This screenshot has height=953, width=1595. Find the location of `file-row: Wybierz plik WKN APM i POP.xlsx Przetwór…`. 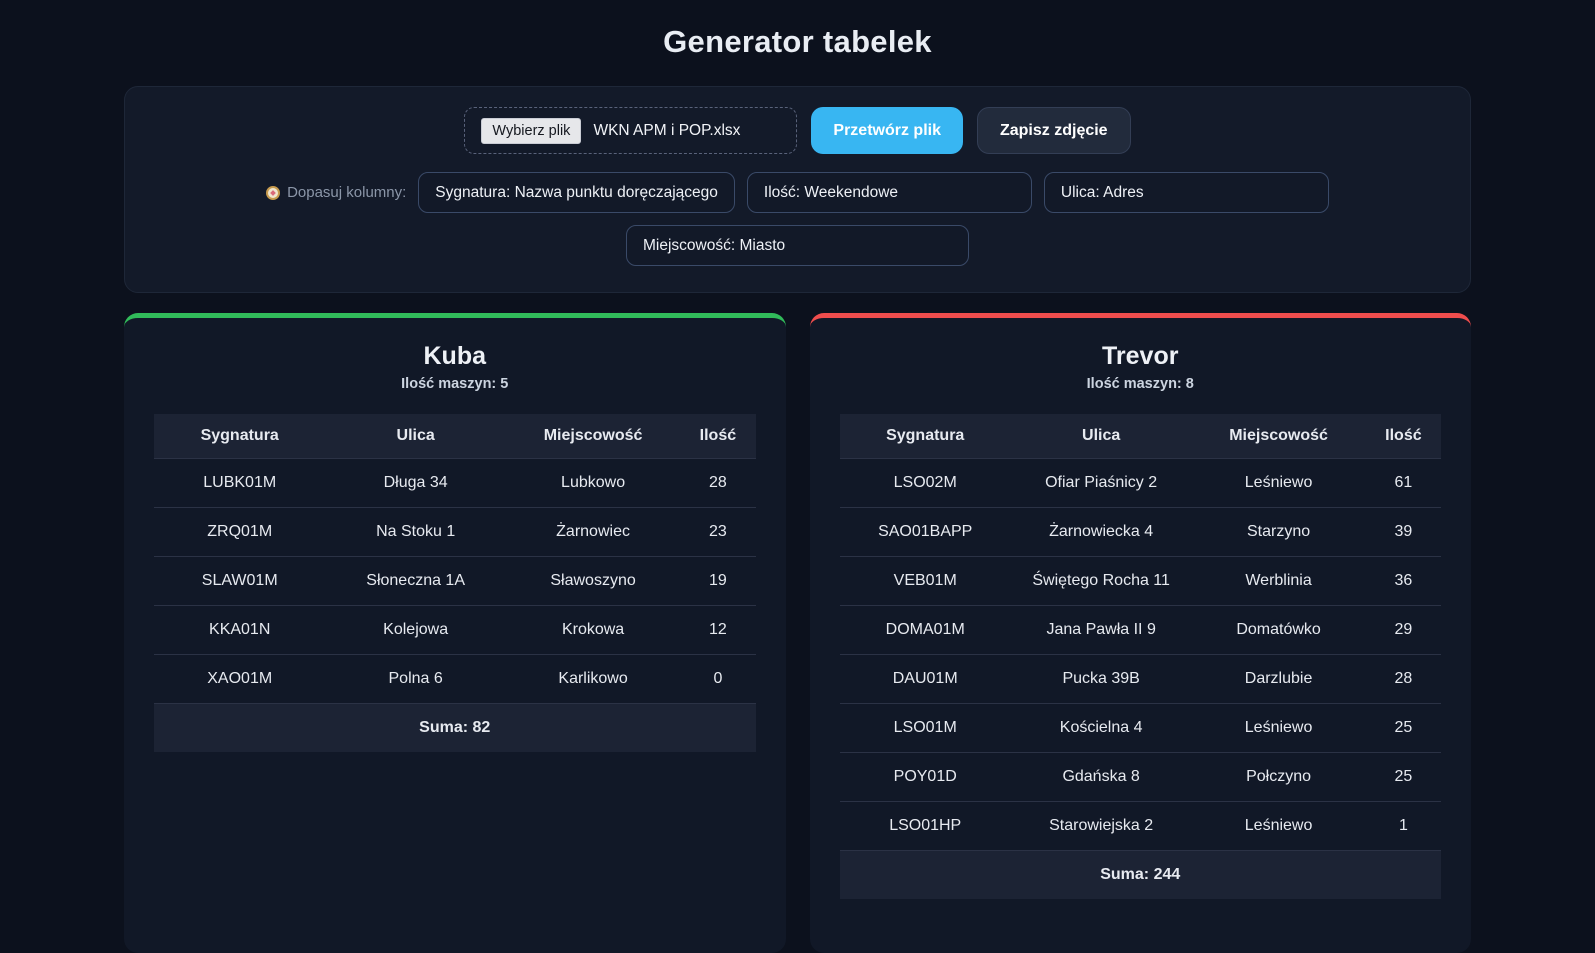

file-row: Wybierz plik WKN APM i POP.xlsx Przetwór… is located at coordinates (797, 130).